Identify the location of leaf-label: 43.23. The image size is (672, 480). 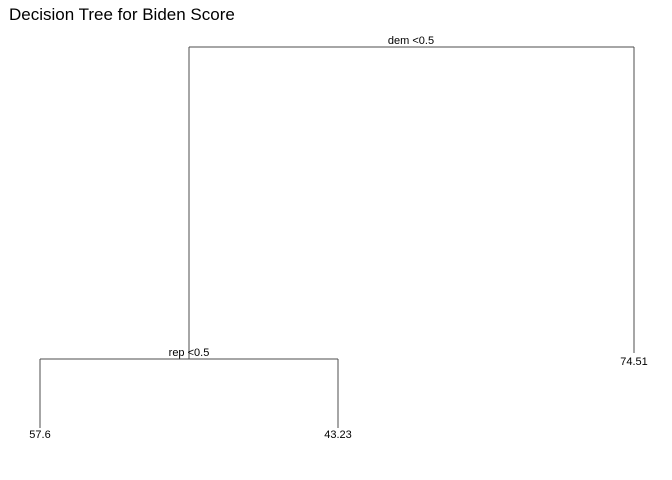
(338, 435).